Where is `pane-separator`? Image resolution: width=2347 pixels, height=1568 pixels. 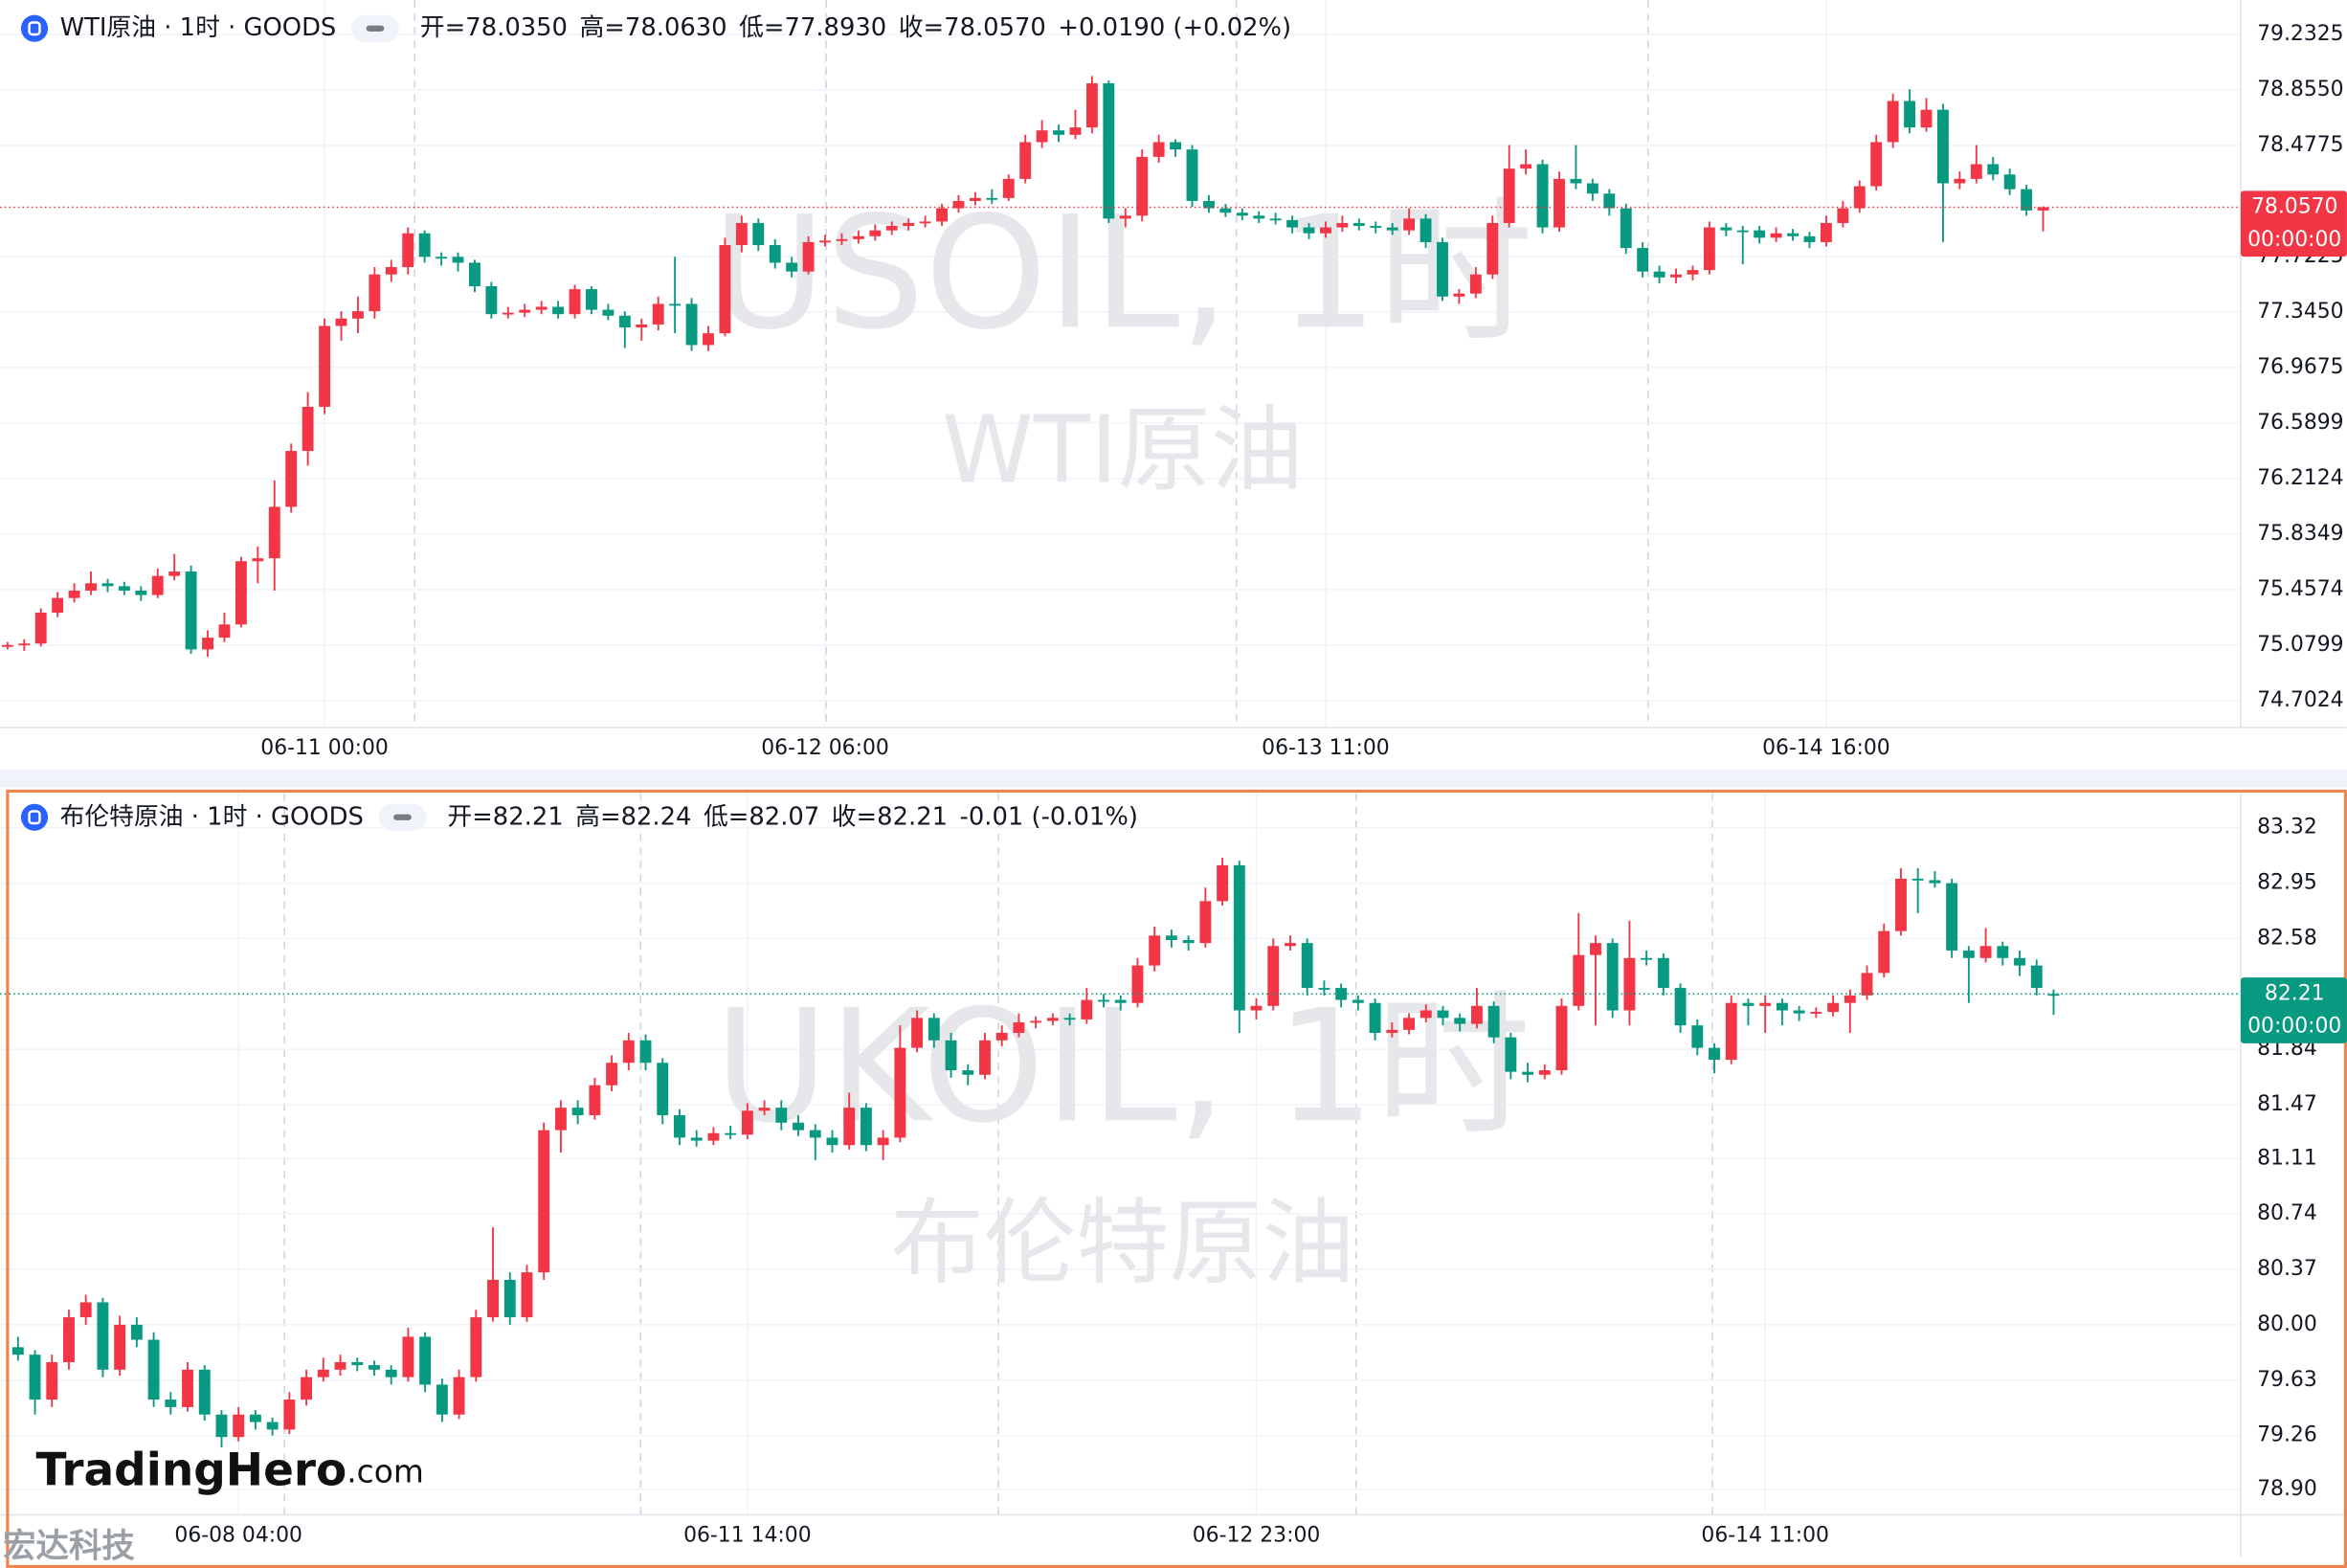 pane-separator is located at coordinates (1173, 779).